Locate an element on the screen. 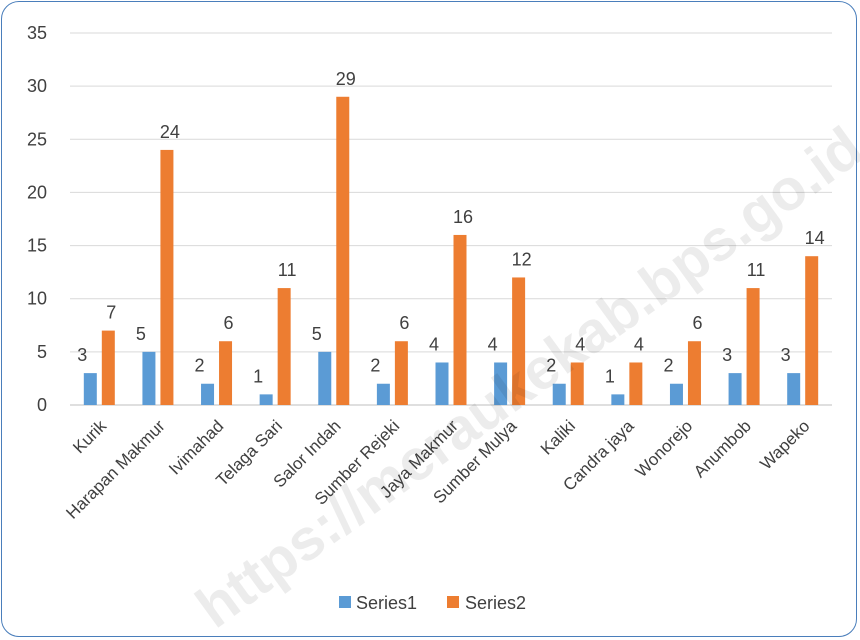  y-tick-label: 0 is located at coordinates (42, 405).